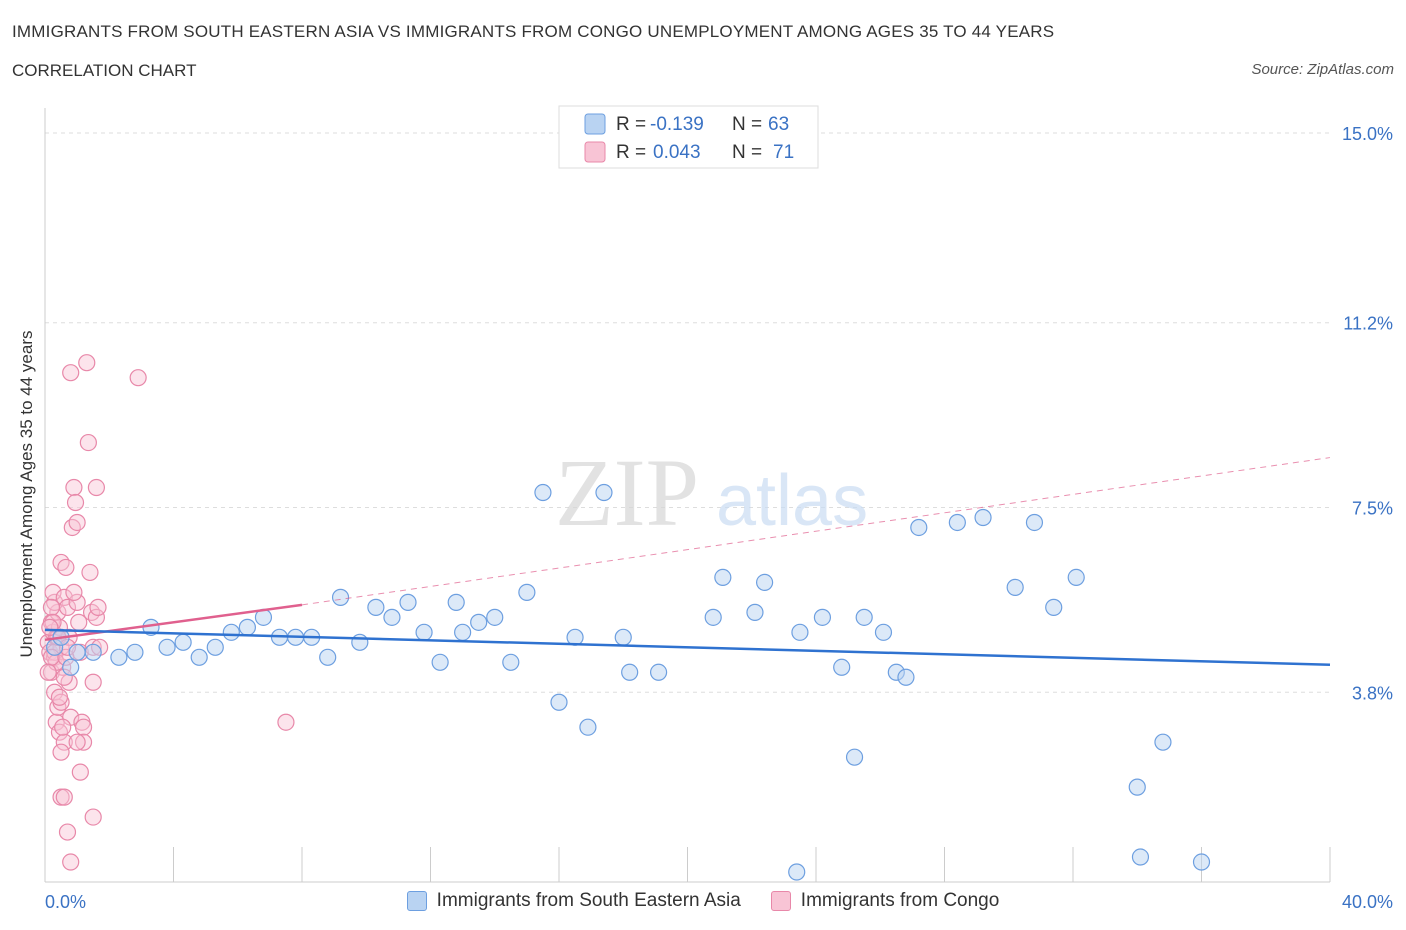  Describe the element at coordinates (65, 902) in the screenshot. I see `x-tick-label-0: 0.0%` at that location.